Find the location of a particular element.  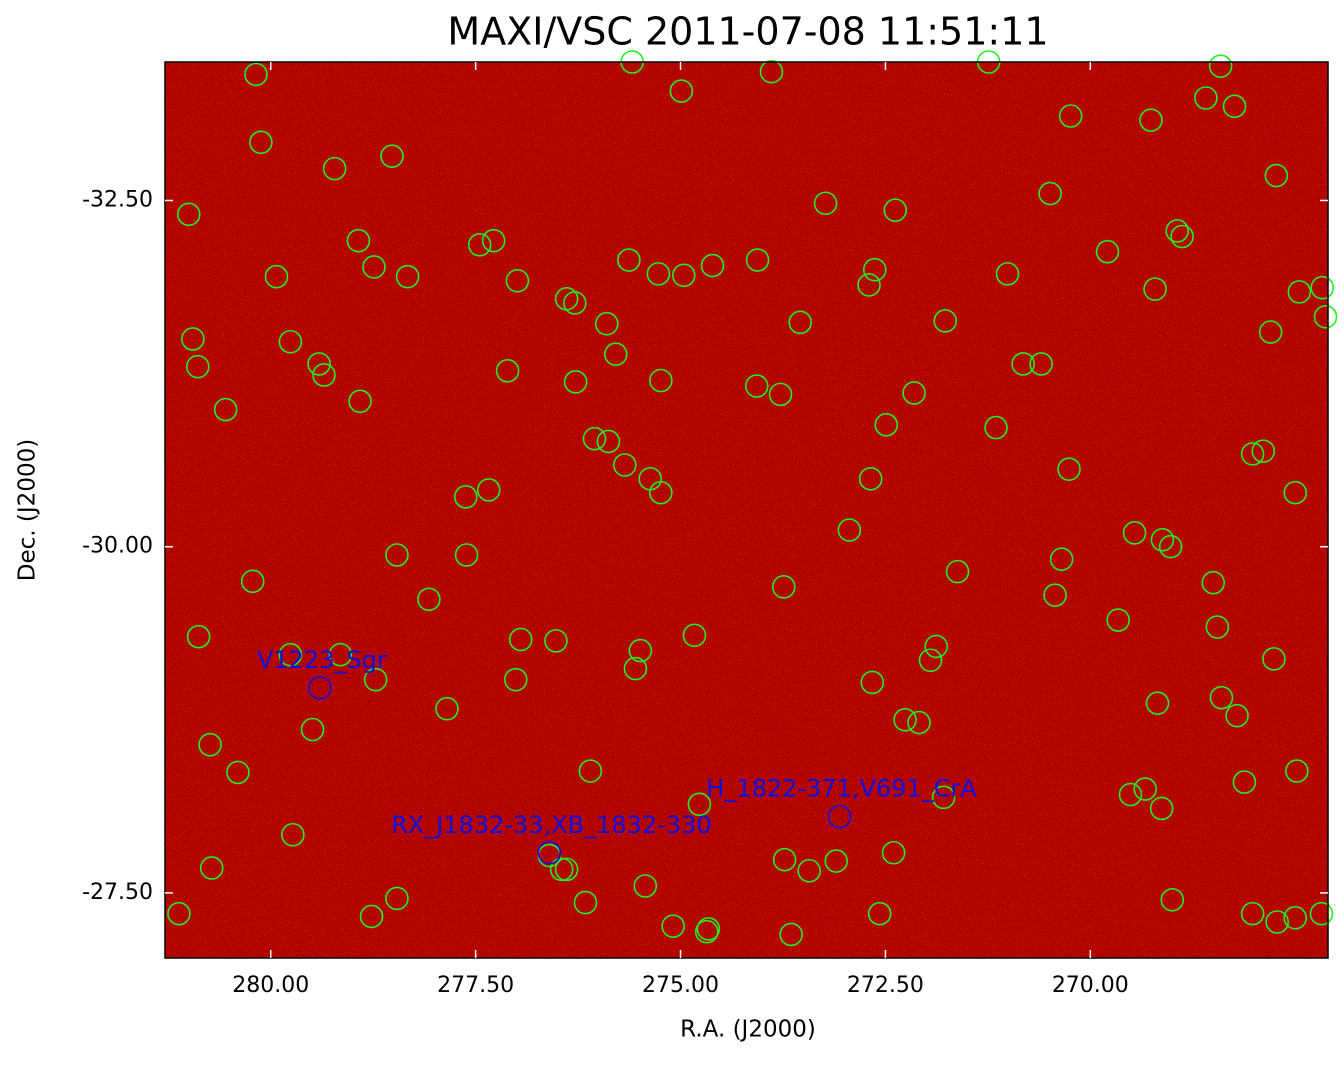

y-tick-label: -32.50 is located at coordinates (117, 199).